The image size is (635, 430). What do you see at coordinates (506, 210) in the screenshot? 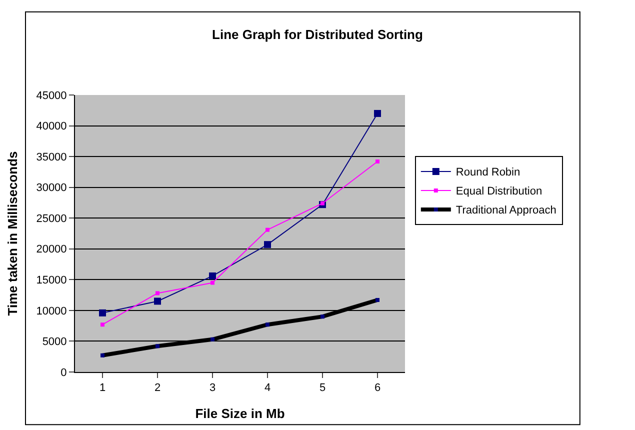
I see `legend-label: Traditional Approach` at bounding box center [506, 210].